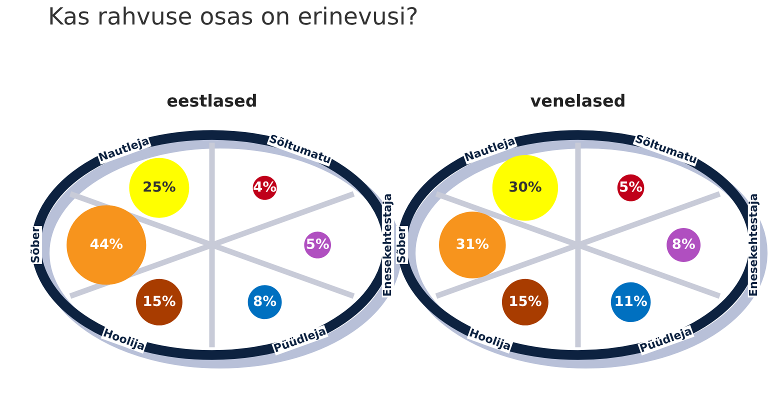 This screenshot has height=396, width=768. Describe the element at coordinates (211, 100) in the screenshot. I see `text: eestlased` at that location.